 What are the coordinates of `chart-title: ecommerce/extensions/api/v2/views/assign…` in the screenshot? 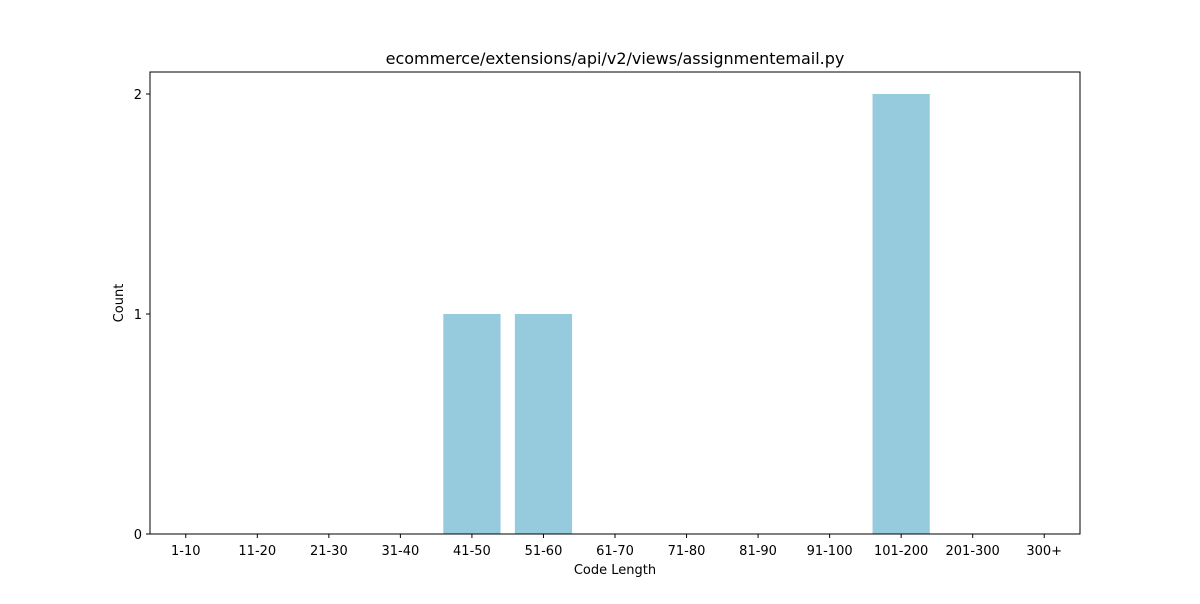 It's located at (615, 58).